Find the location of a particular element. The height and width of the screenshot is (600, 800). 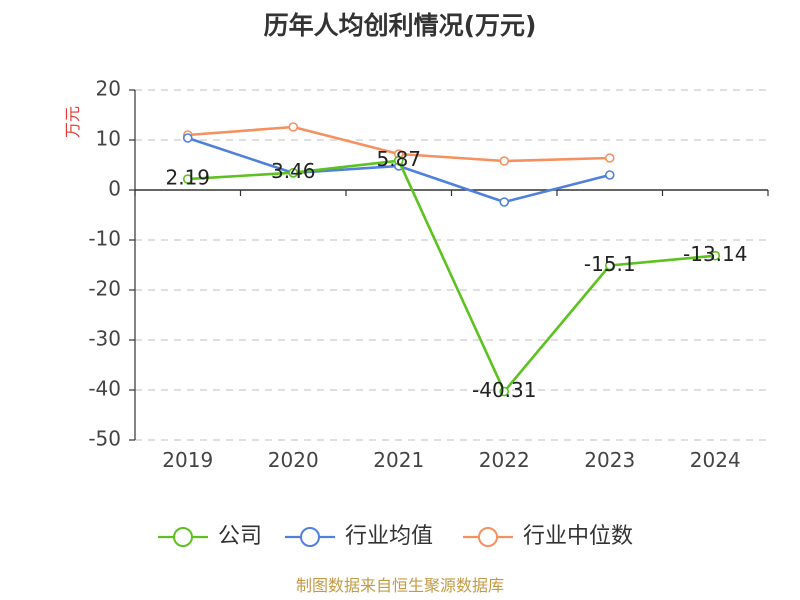

data-label: -40.31 is located at coordinates (504, 390).